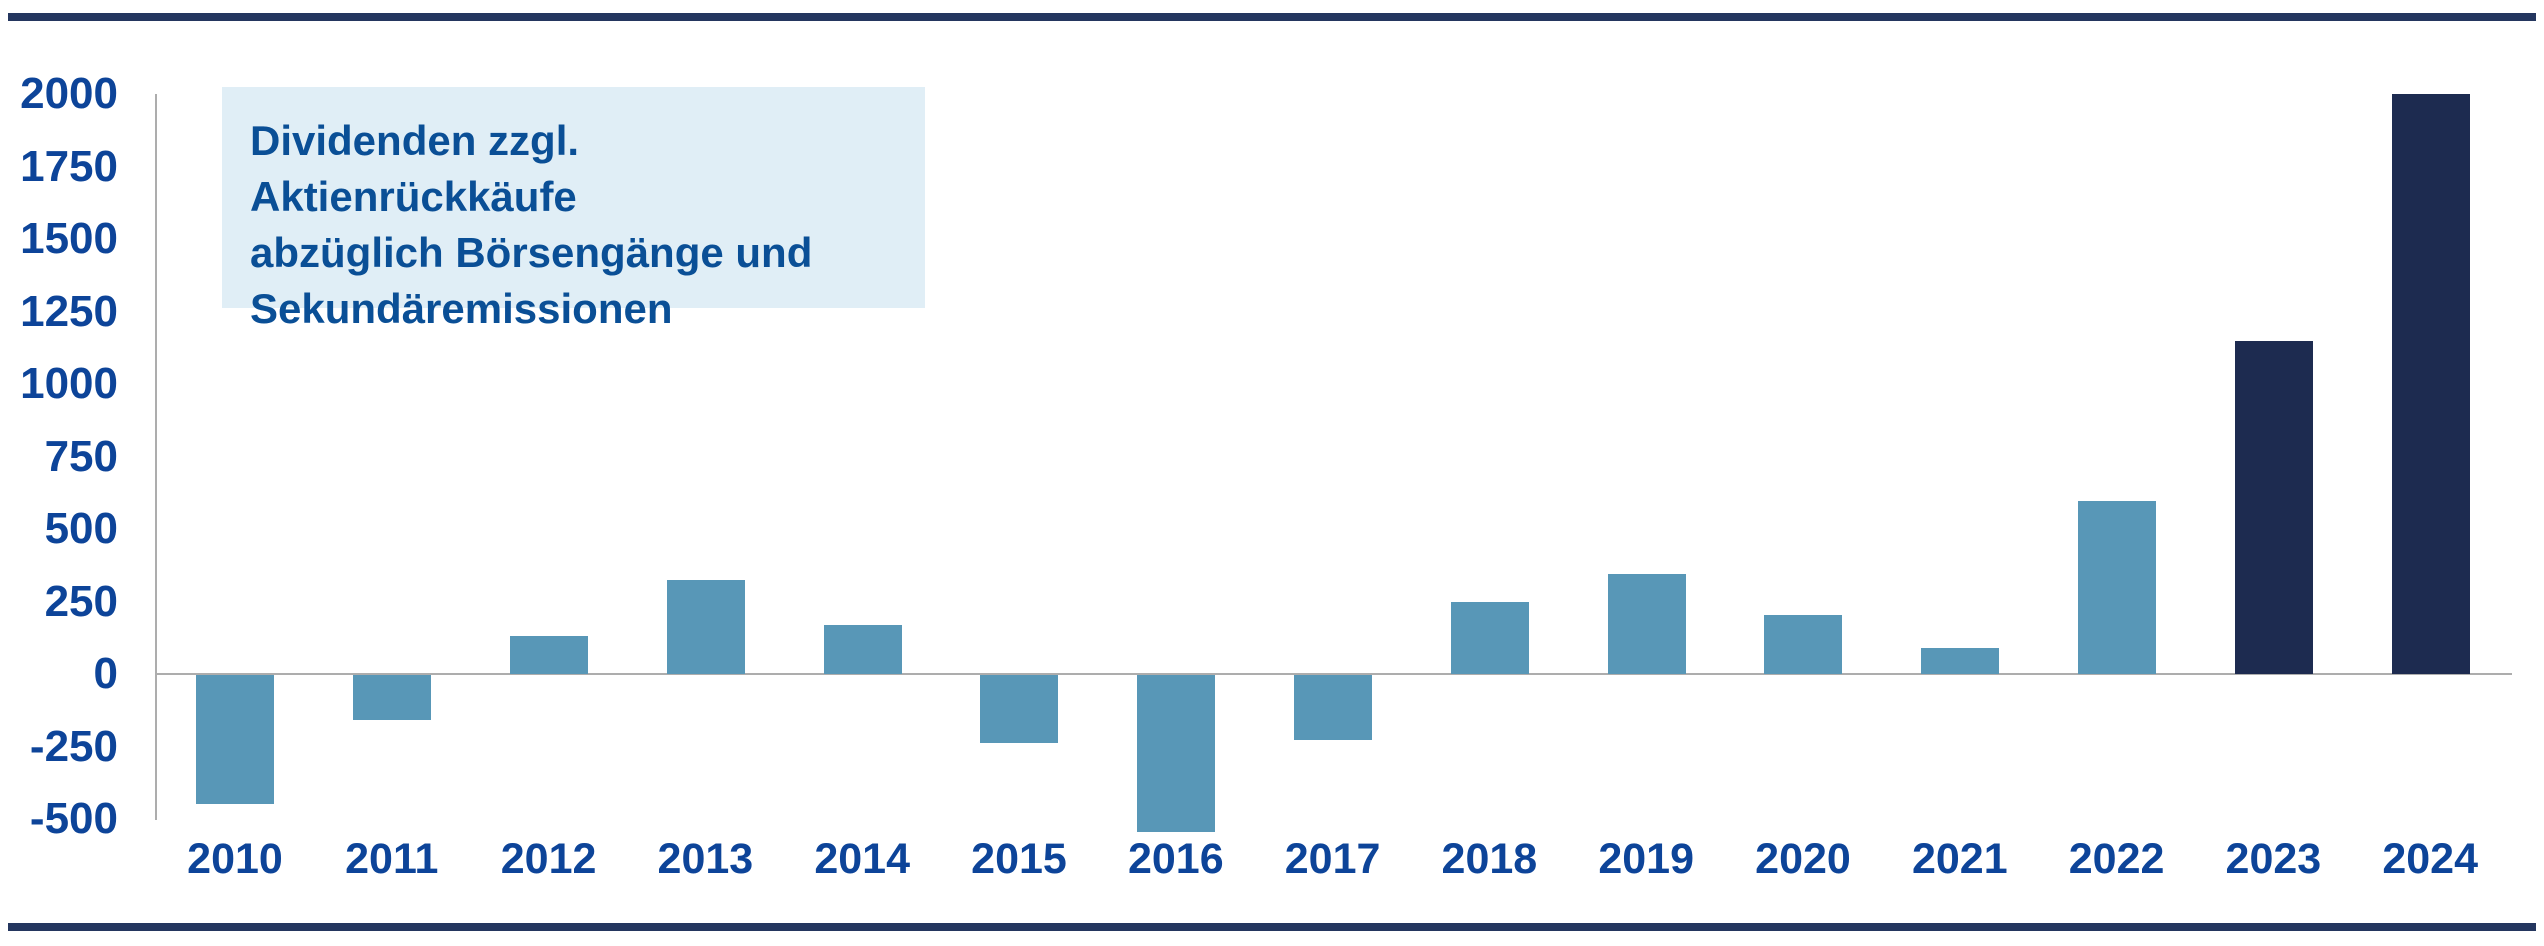  Describe the element at coordinates (1646, 859) in the screenshot. I see `x-tick-label-2019: 2019` at that location.